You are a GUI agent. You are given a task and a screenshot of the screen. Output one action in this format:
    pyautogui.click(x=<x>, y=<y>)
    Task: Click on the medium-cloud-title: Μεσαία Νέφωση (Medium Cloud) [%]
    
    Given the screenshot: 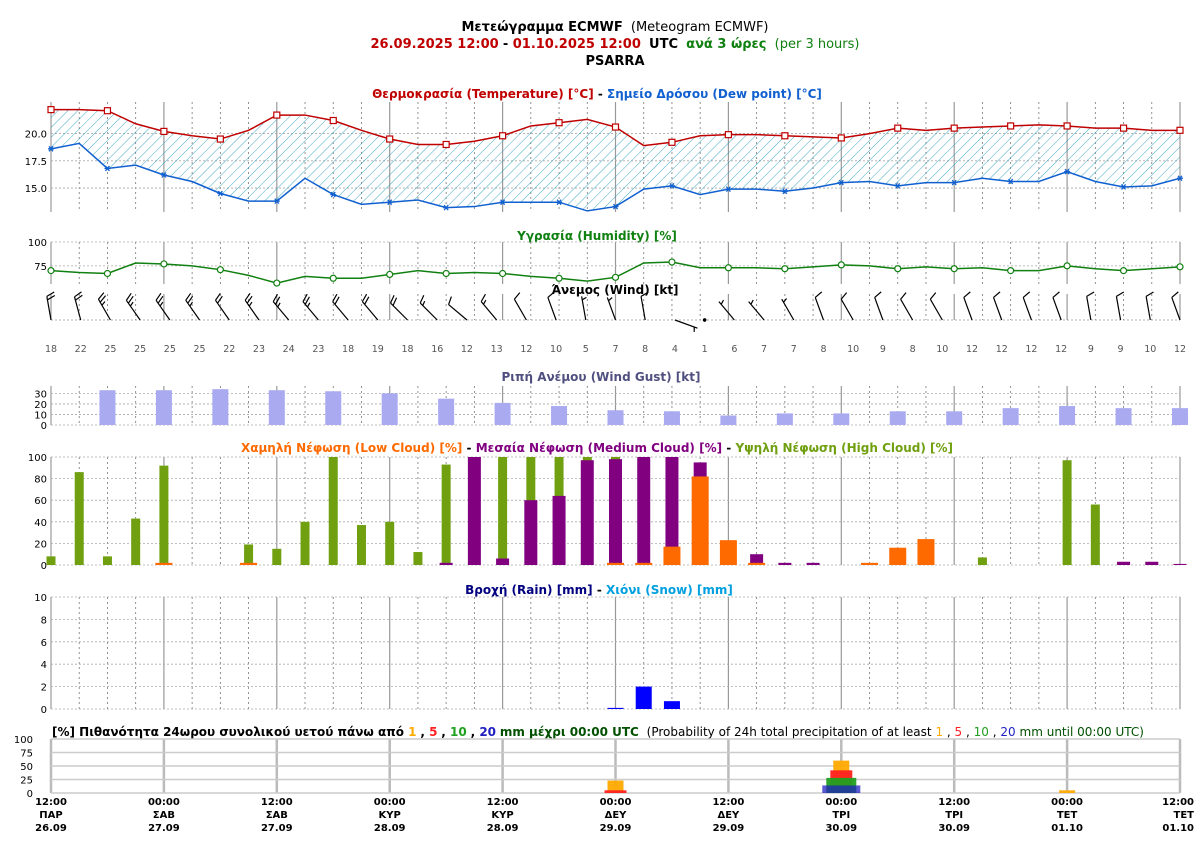 What is the action you would take?
    pyautogui.click(x=599, y=448)
    